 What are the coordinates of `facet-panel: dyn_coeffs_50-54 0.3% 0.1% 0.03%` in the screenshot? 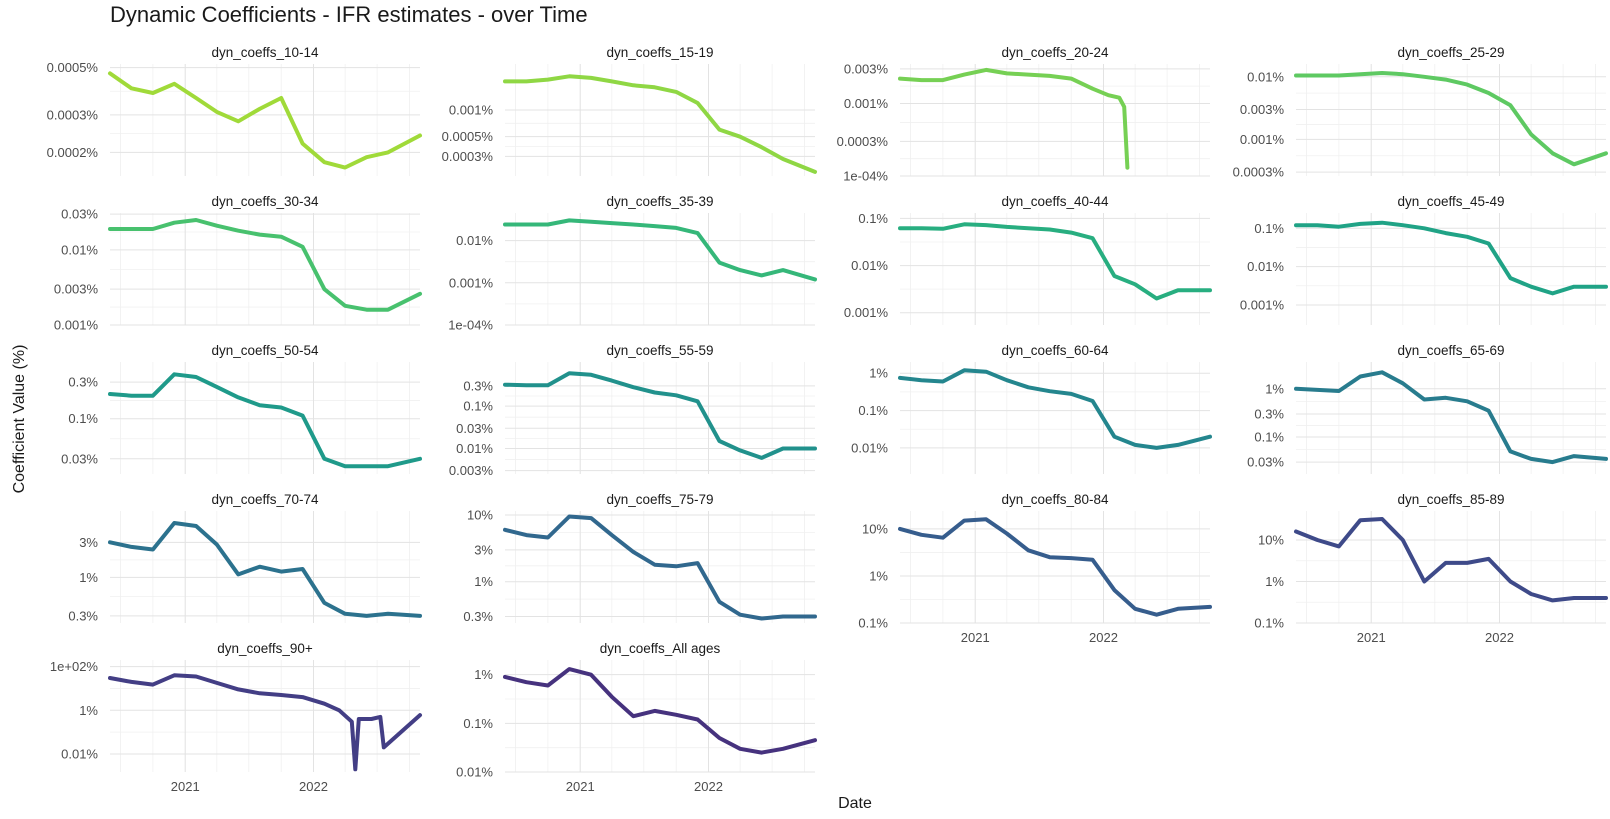 It's located at (241, 408).